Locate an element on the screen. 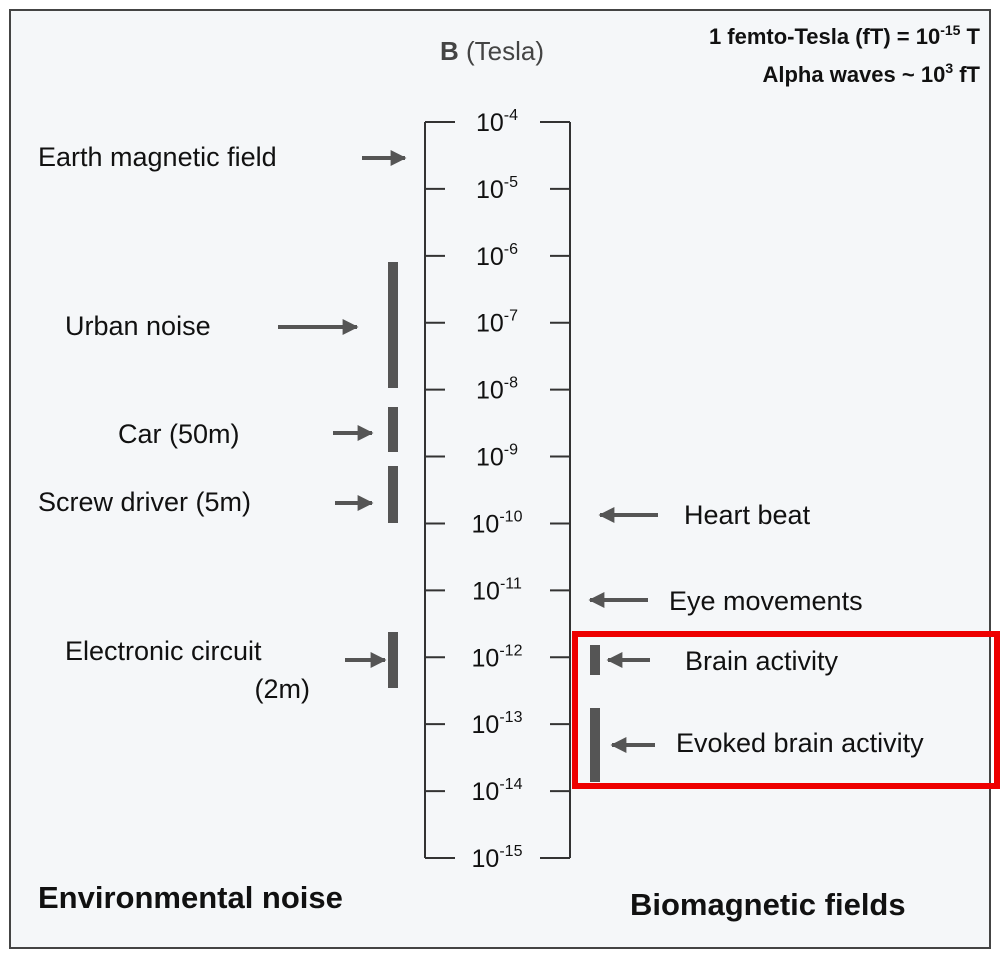  tick-label: 10⁻⁶ is located at coordinates (497, 256).